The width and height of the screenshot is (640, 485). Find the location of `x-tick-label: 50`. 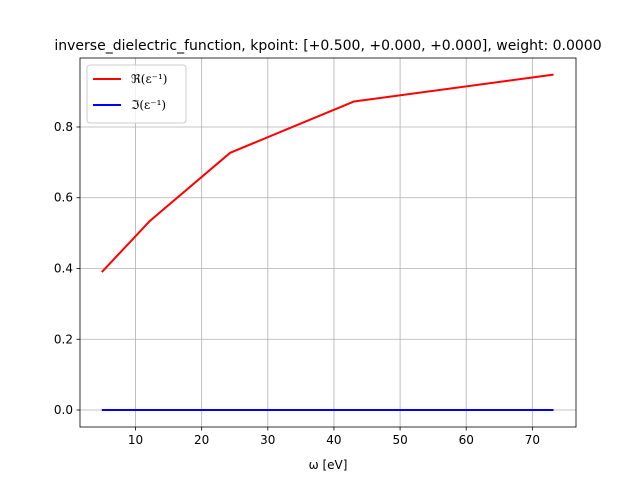

x-tick-label: 50 is located at coordinates (399, 440).